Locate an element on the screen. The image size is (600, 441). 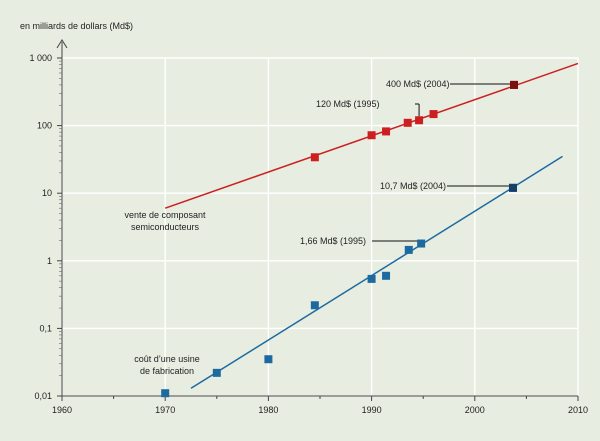
series-label: semiconducteurs is located at coordinates (165, 227).